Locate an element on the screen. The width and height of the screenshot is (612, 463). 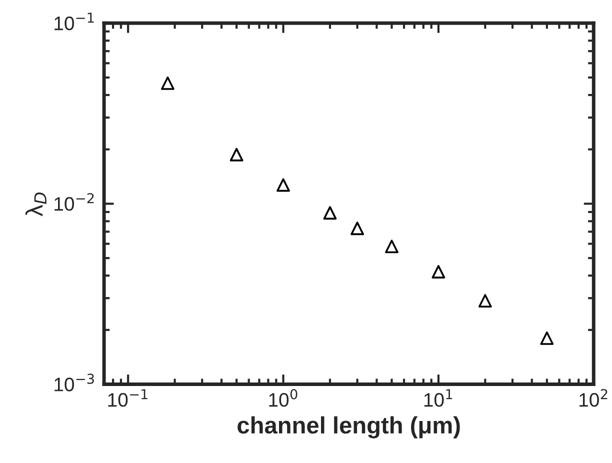
x-axis-title: channel length (μm) is located at coordinates (349, 427).